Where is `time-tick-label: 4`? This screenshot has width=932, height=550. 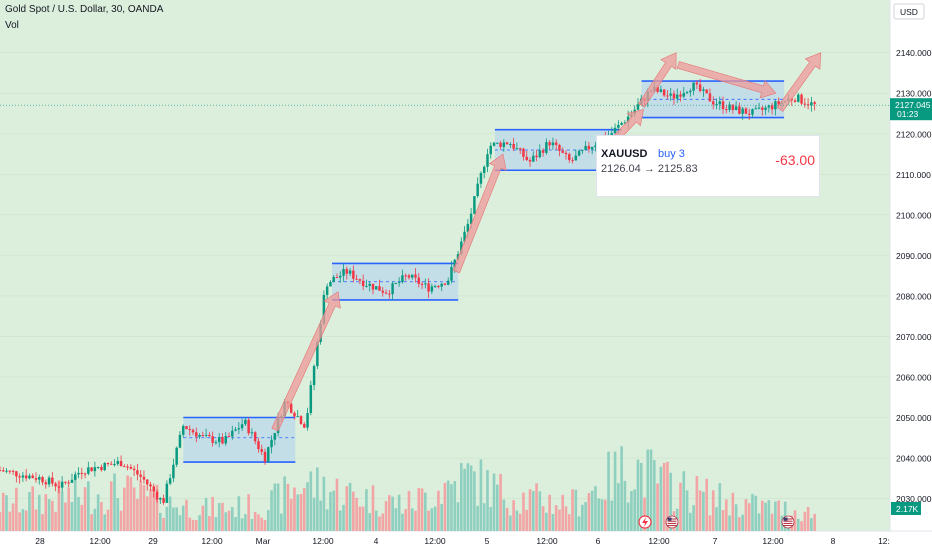 time-tick-label: 4 is located at coordinates (376, 541).